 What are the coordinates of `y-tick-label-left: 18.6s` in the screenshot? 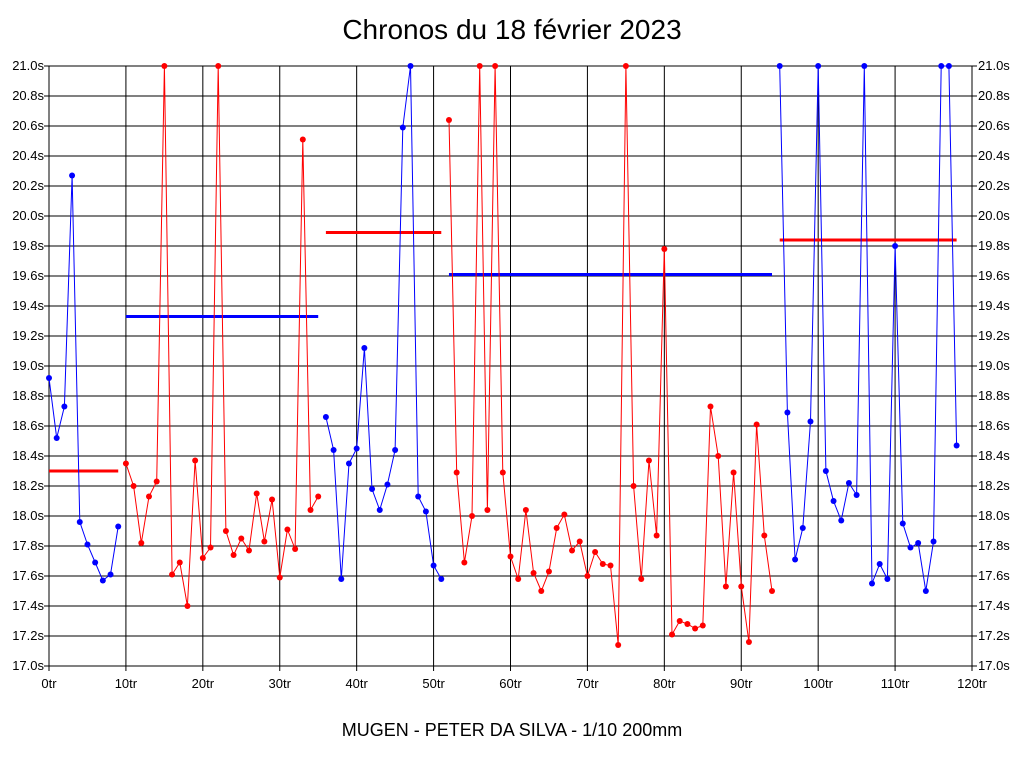 It's located at (28, 425).